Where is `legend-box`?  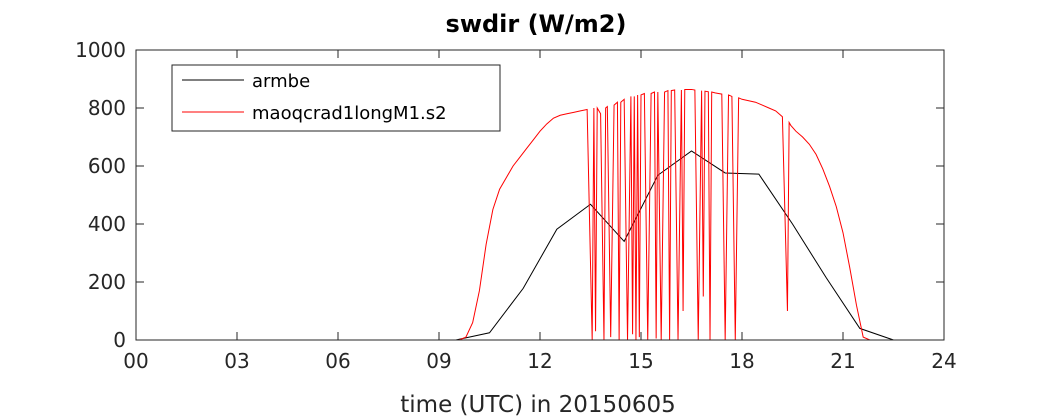 legend-box is located at coordinates (336, 98).